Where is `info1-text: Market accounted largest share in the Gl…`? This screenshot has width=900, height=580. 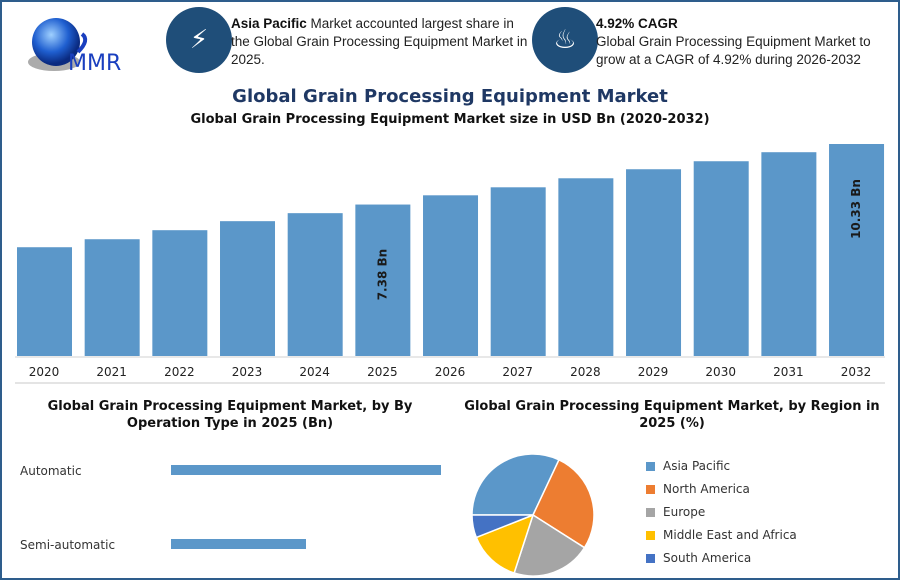 info1-text: Market accounted largest share in the Gl… is located at coordinates (379, 41).